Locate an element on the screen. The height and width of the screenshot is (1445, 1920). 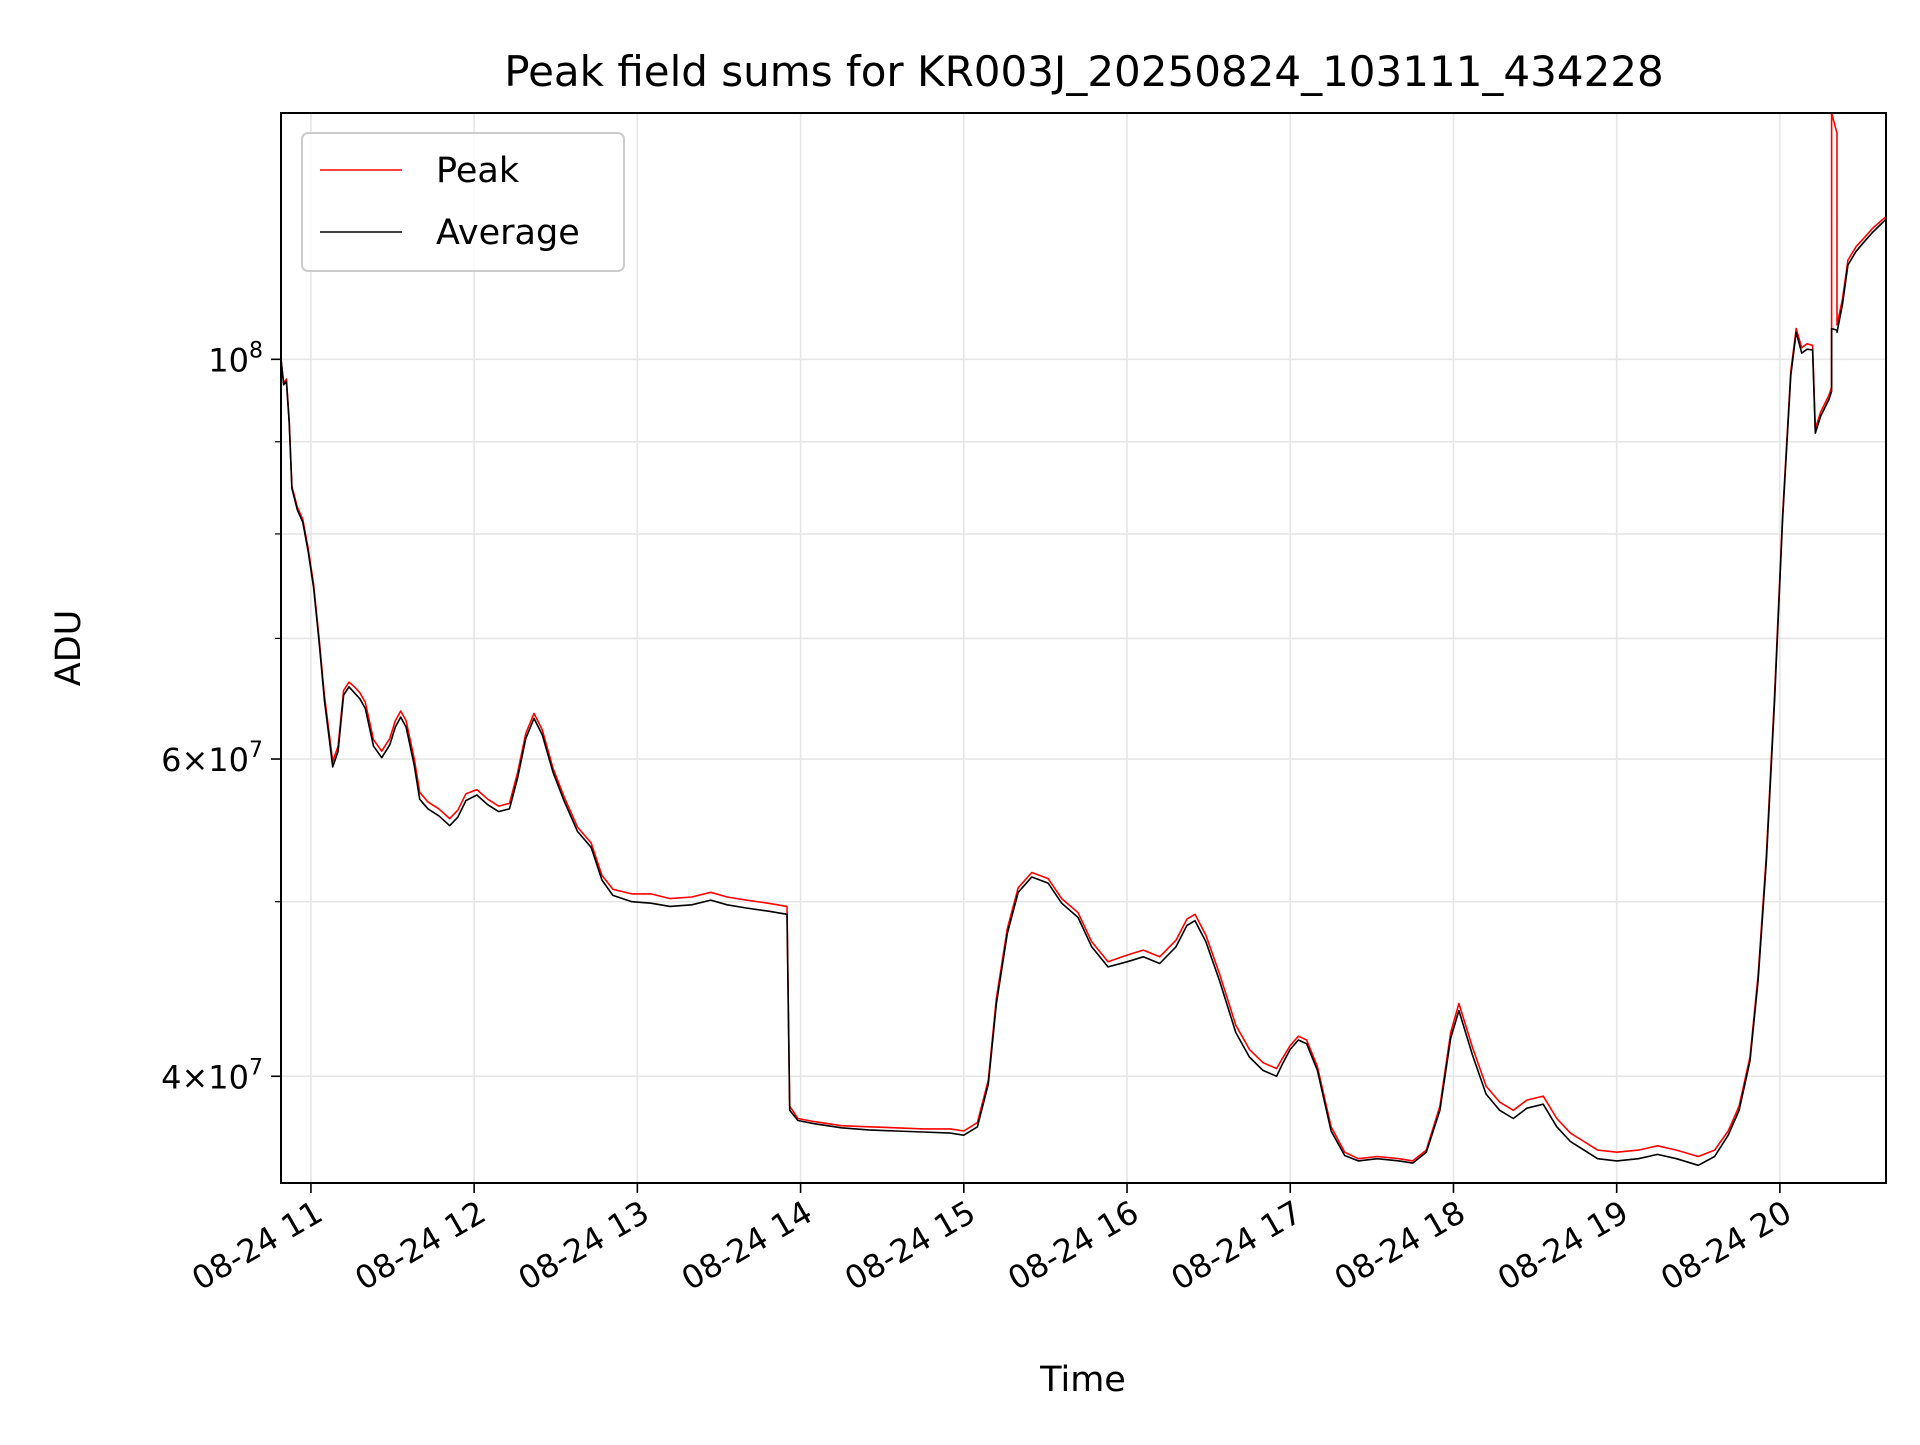
legend-label-peak: Peak is located at coordinates (478, 171).